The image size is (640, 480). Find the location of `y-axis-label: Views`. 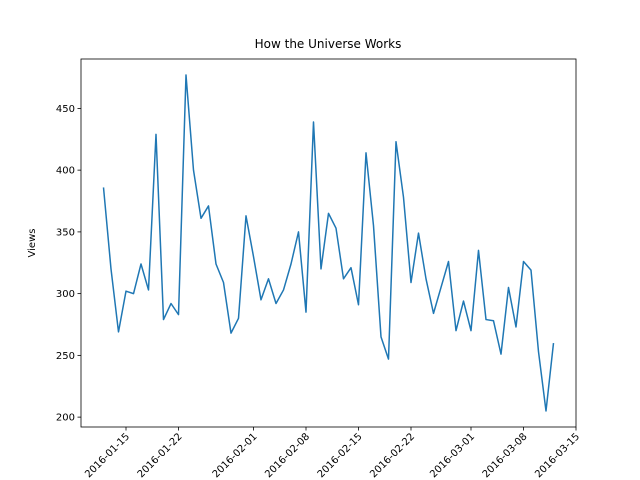

y-axis-label: Views is located at coordinates (32, 243).